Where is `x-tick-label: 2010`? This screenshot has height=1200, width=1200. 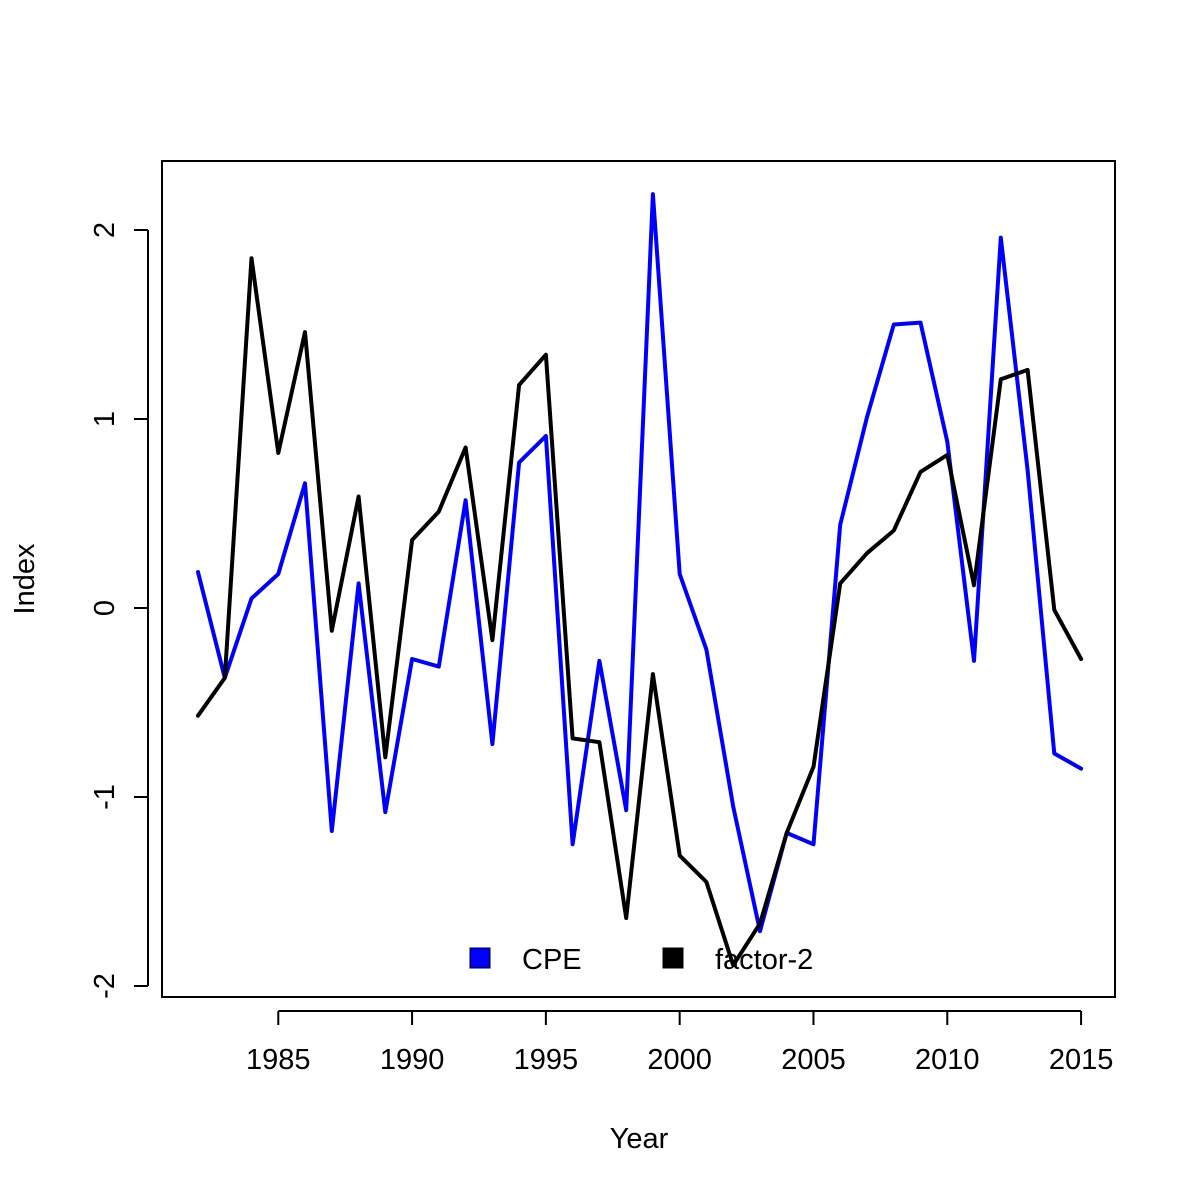
x-tick-label: 2010 is located at coordinates (947, 1060).